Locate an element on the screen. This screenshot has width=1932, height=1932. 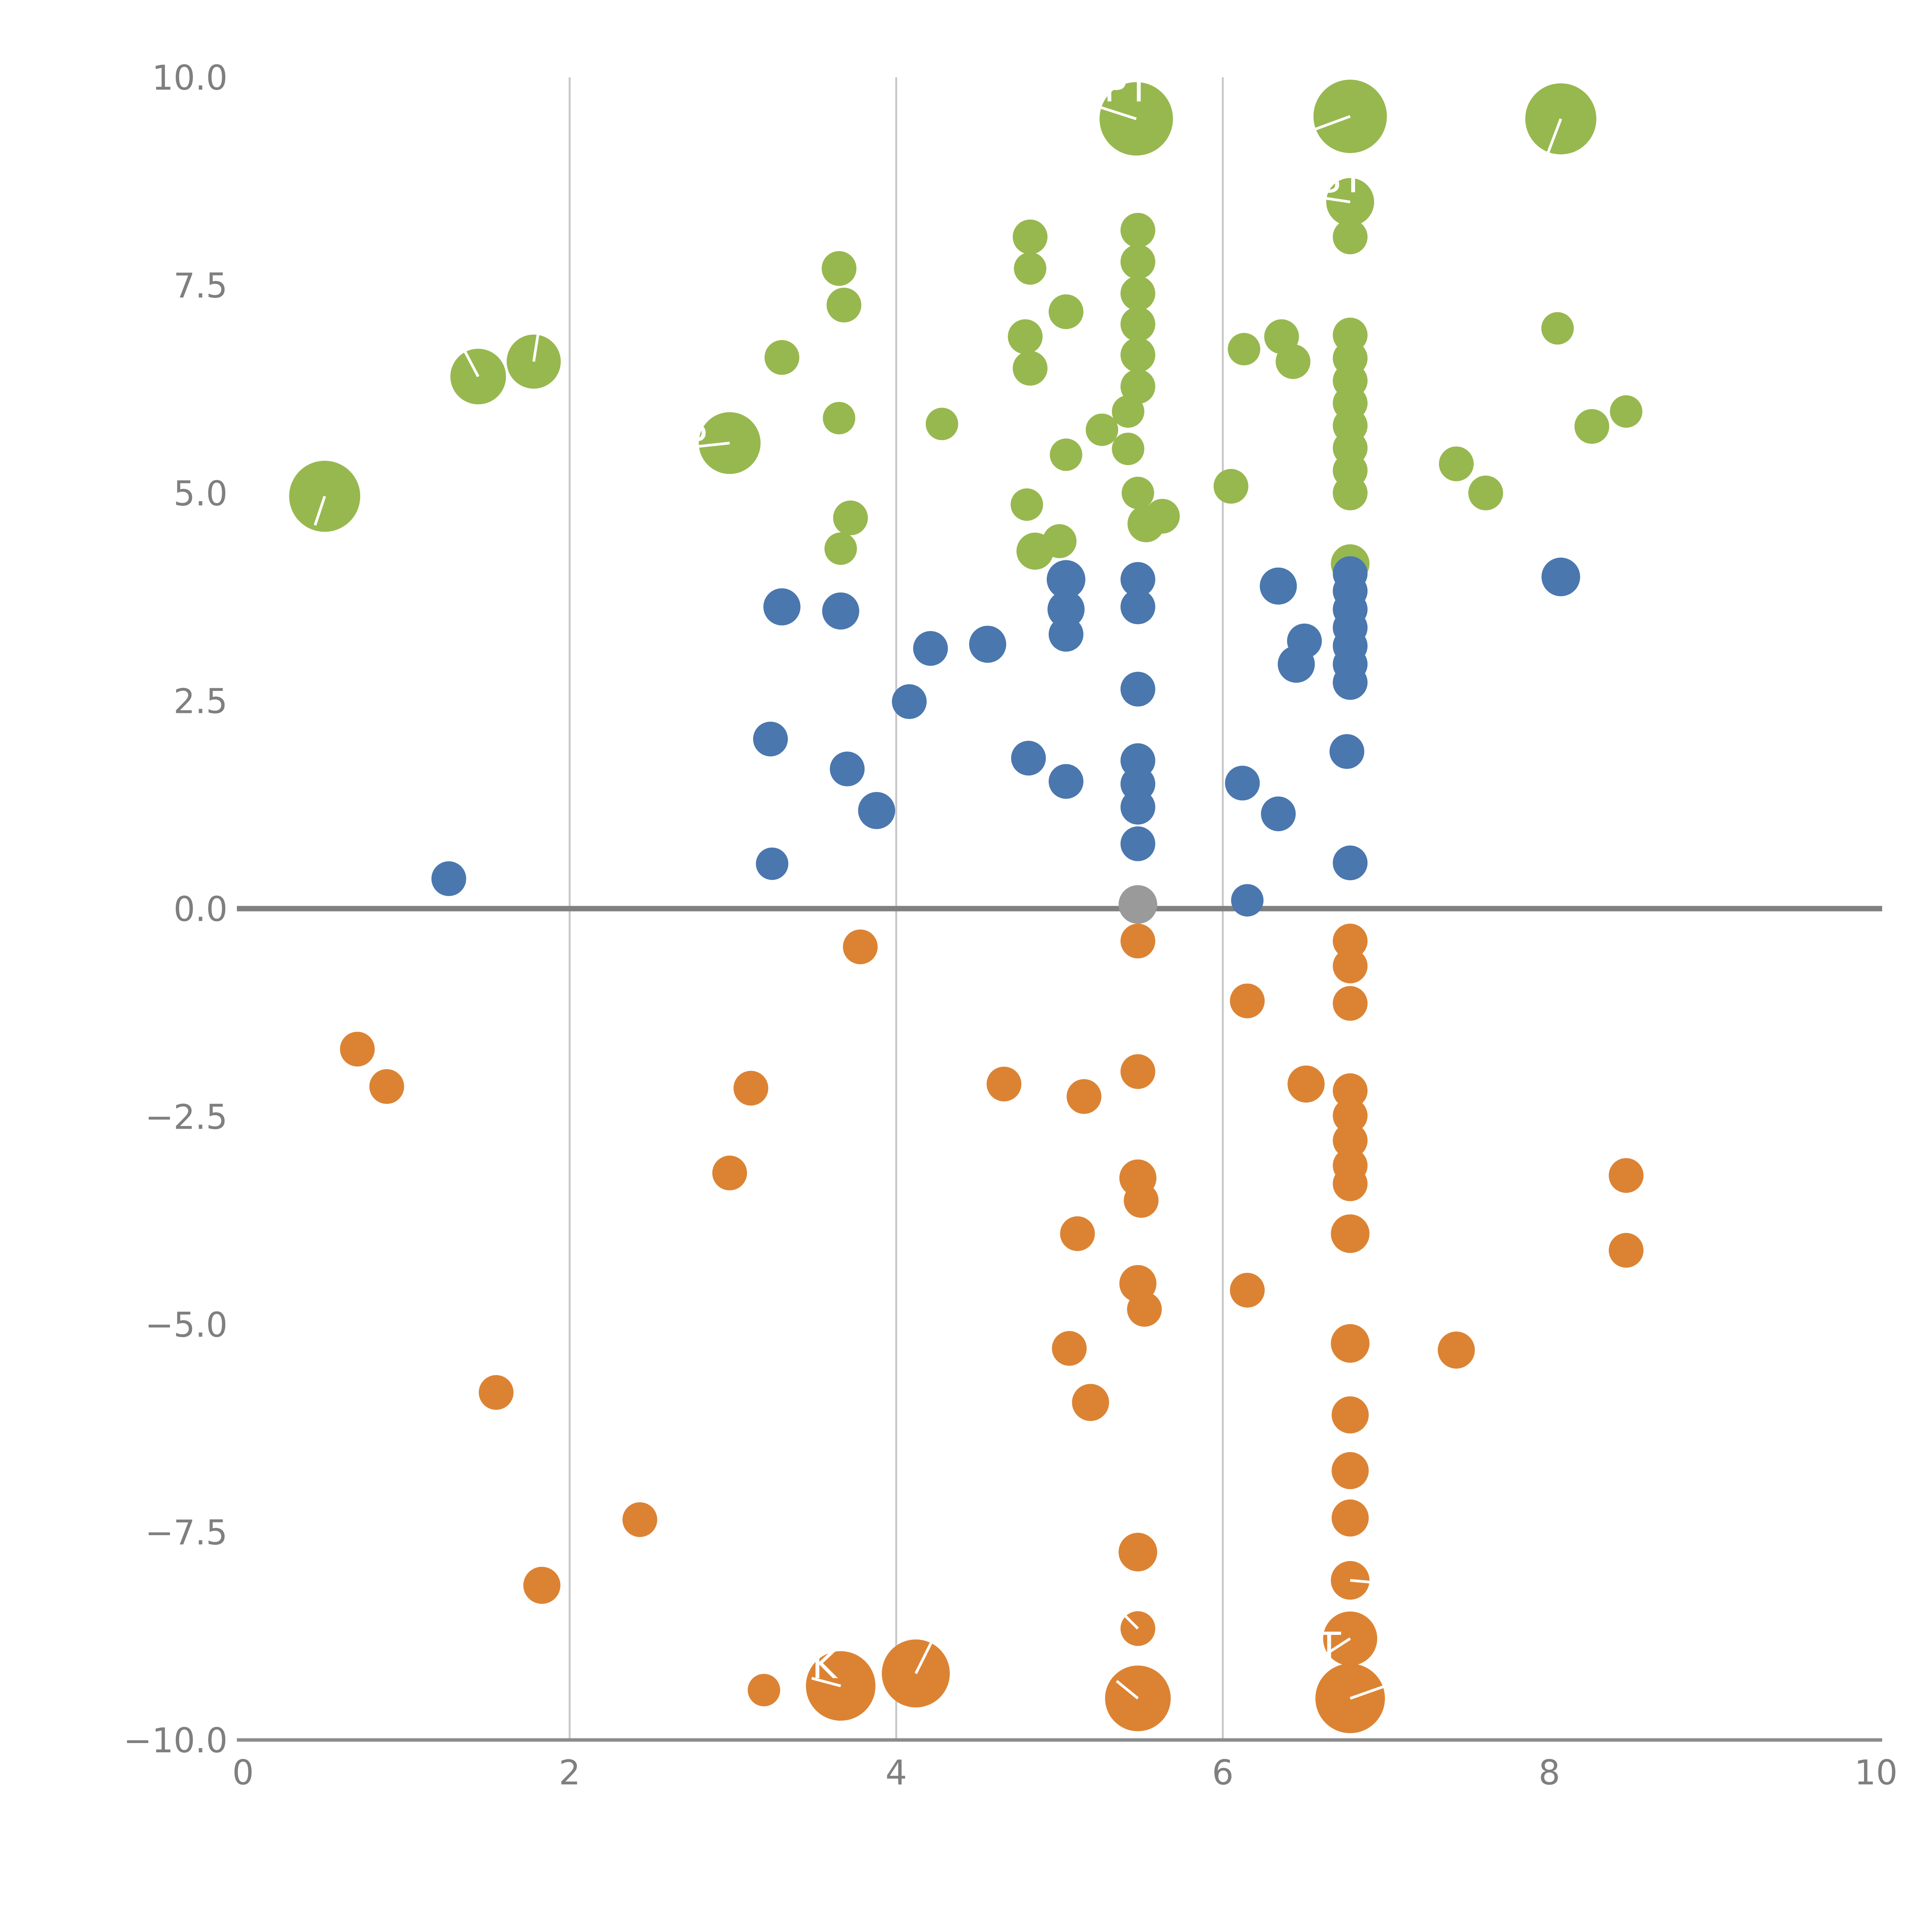
x-tick-label: 10 is located at coordinates (1876, 1773).